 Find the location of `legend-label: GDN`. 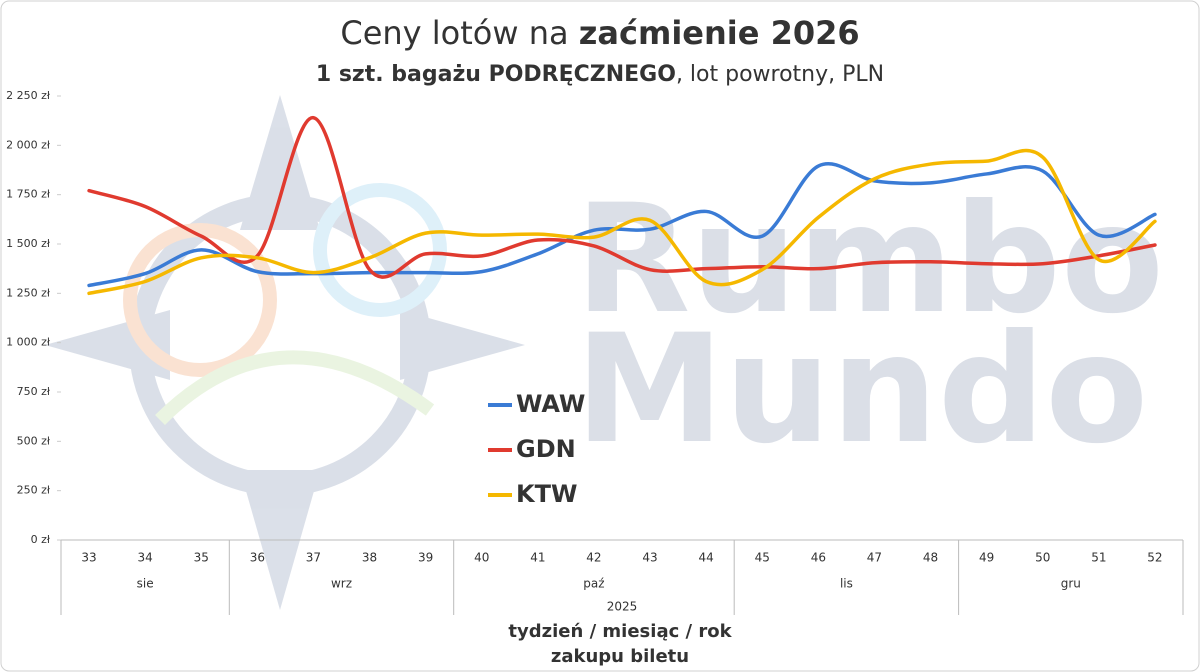

legend-label: GDN is located at coordinates (546, 449).